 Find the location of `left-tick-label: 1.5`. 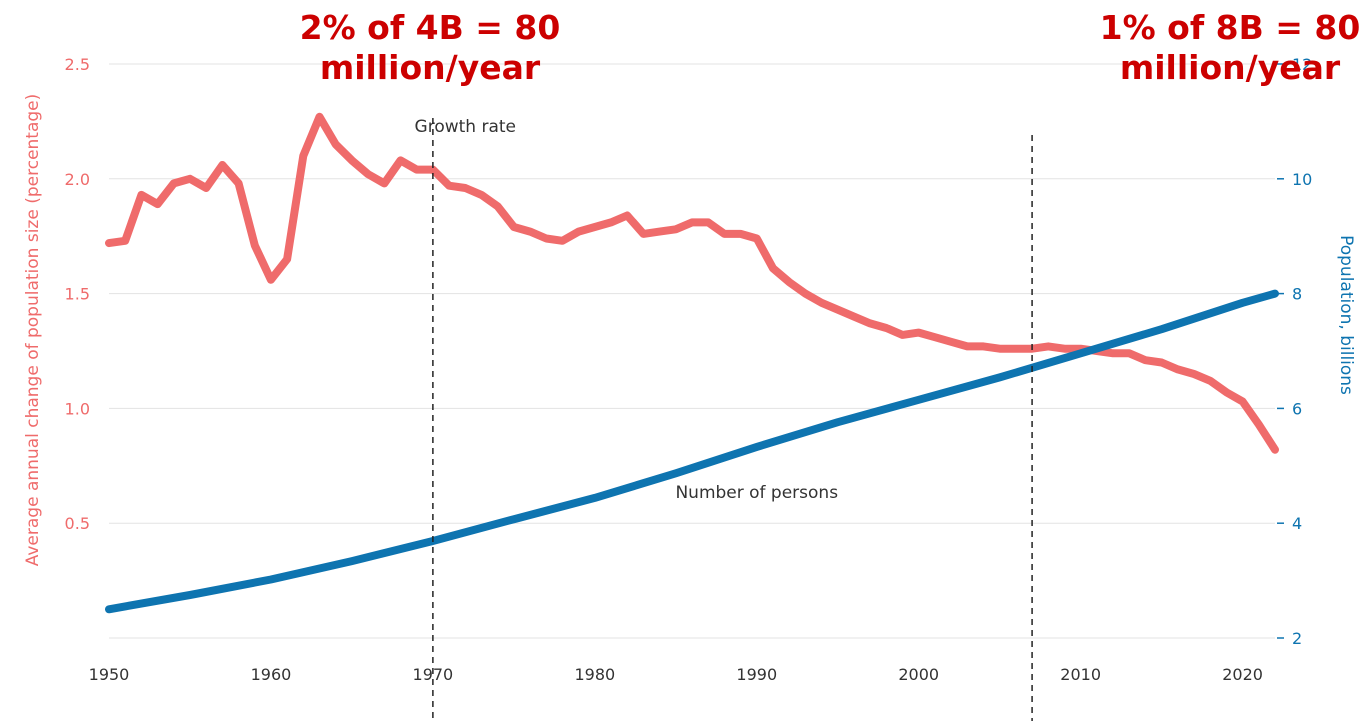

left-tick-label: 1.5 is located at coordinates (77, 294).